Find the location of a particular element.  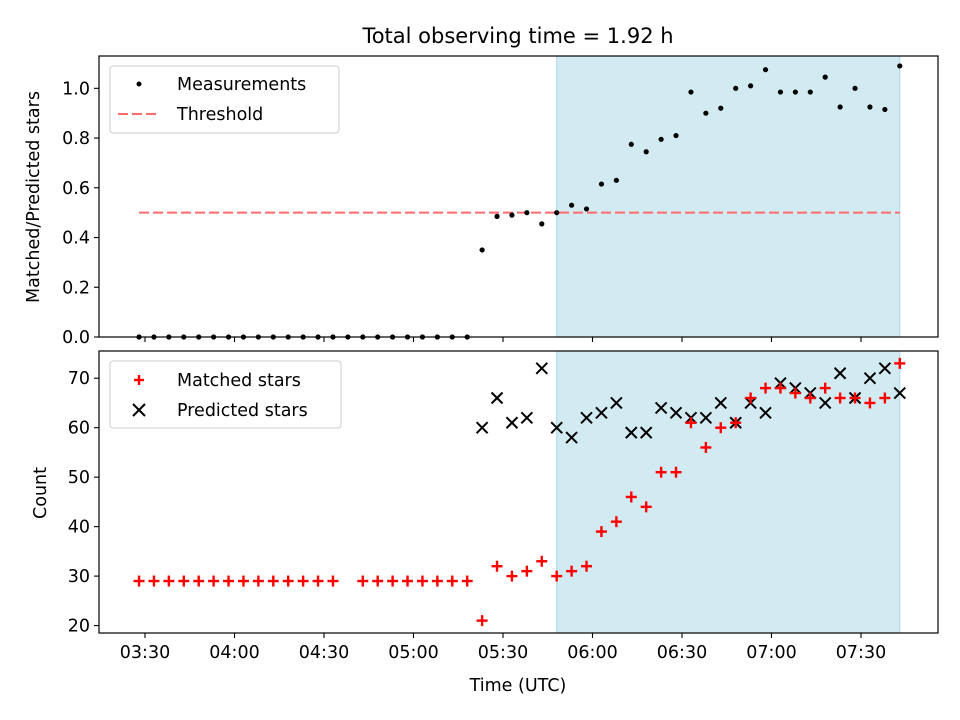

x-tick-label: 06:30 is located at coordinates (682, 653).